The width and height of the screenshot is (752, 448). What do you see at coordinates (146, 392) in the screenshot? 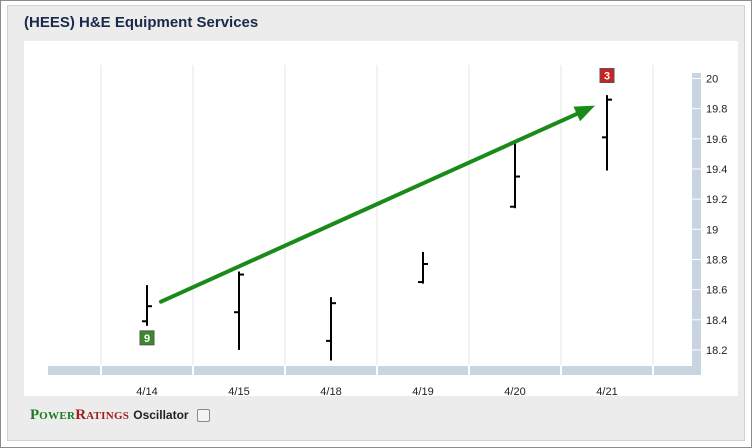
I see `x-tick-label: 4/14` at bounding box center [146, 392].